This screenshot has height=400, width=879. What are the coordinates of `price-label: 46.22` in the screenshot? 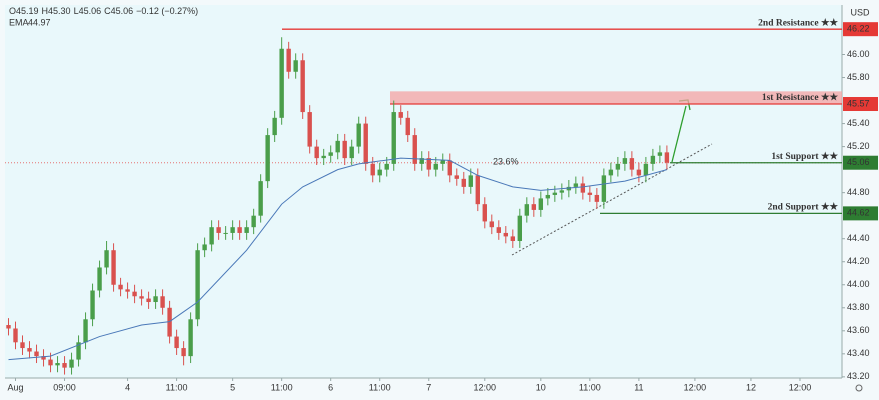 It's located at (858, 29).